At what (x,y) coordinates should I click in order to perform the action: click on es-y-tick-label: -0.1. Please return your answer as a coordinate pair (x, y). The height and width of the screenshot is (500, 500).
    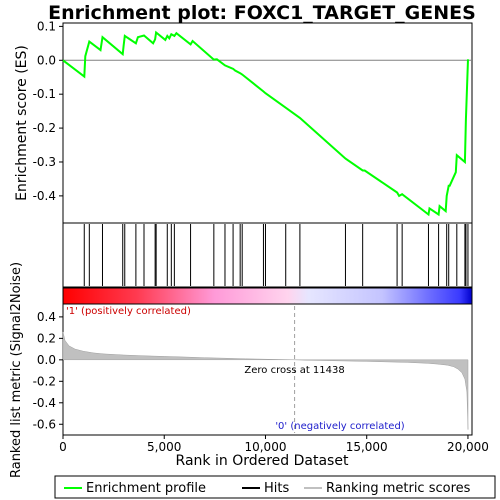
    Looking at the image, I should click on (44, 94).